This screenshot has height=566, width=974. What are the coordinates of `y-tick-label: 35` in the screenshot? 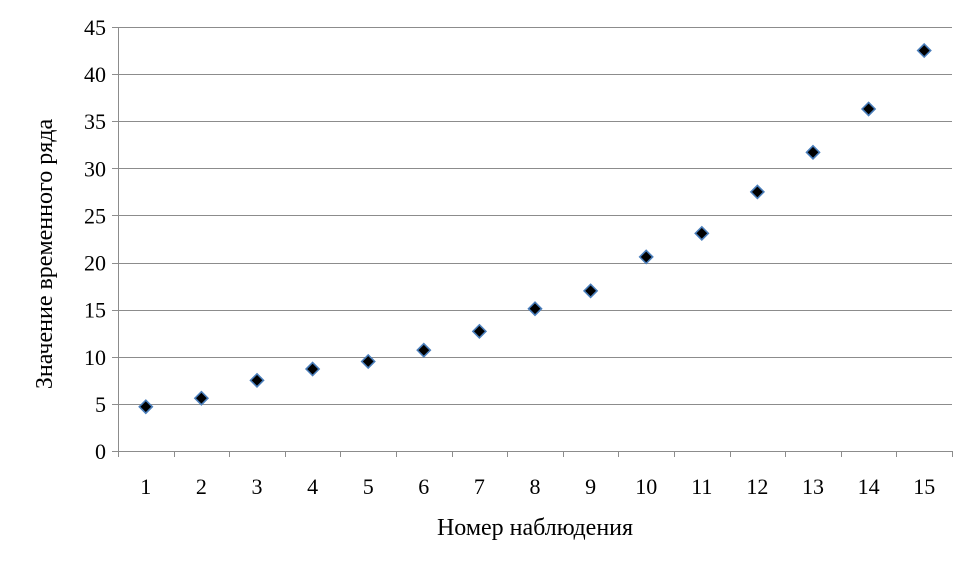 It's located at (95, 121).